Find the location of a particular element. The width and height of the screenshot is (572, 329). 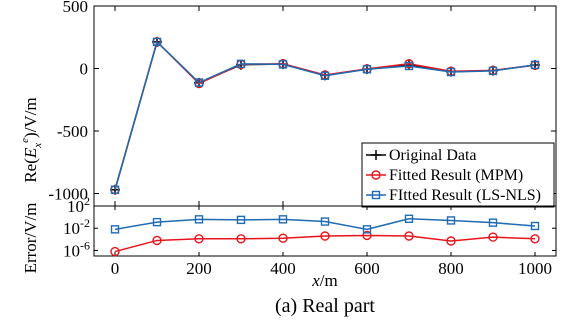

legend-box is located at coordinates (458, 175).